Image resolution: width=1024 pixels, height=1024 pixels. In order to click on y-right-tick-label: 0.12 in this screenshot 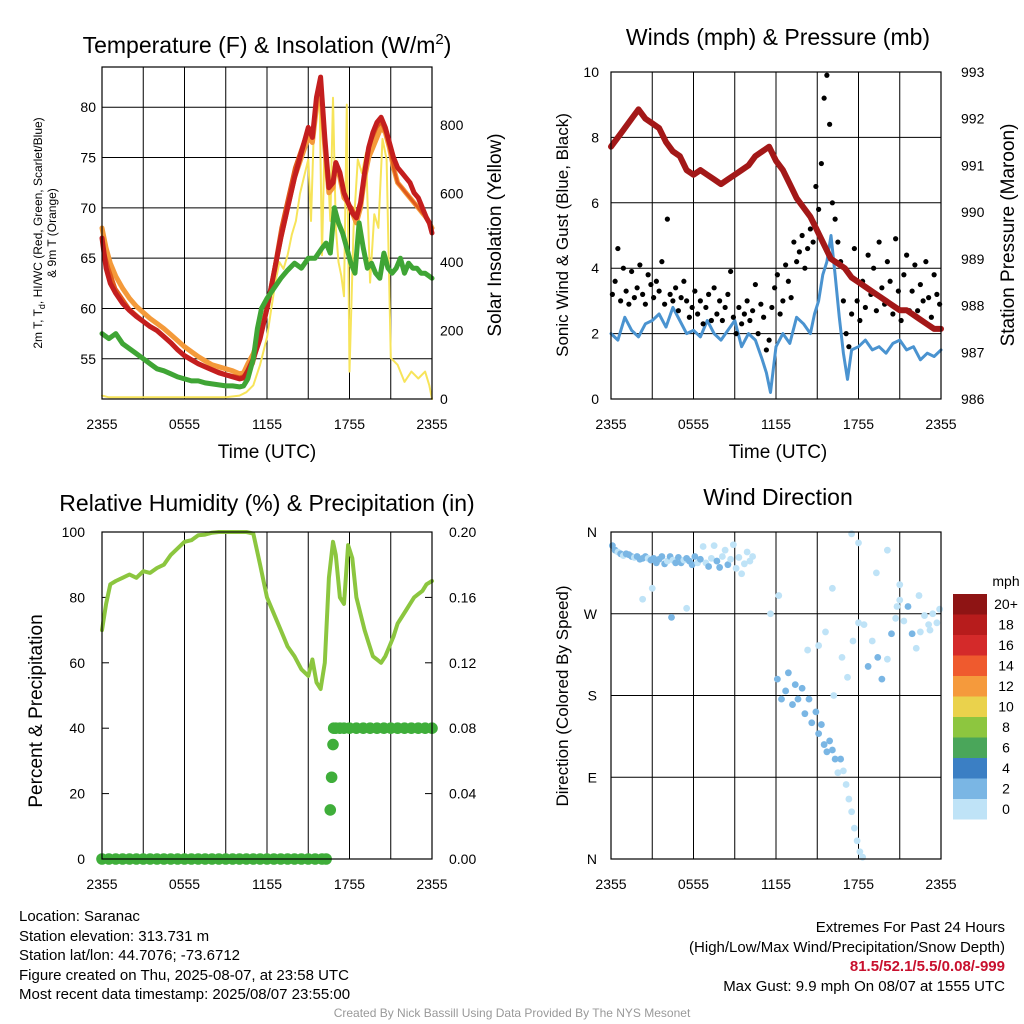, I will do `click(462, 663)`.